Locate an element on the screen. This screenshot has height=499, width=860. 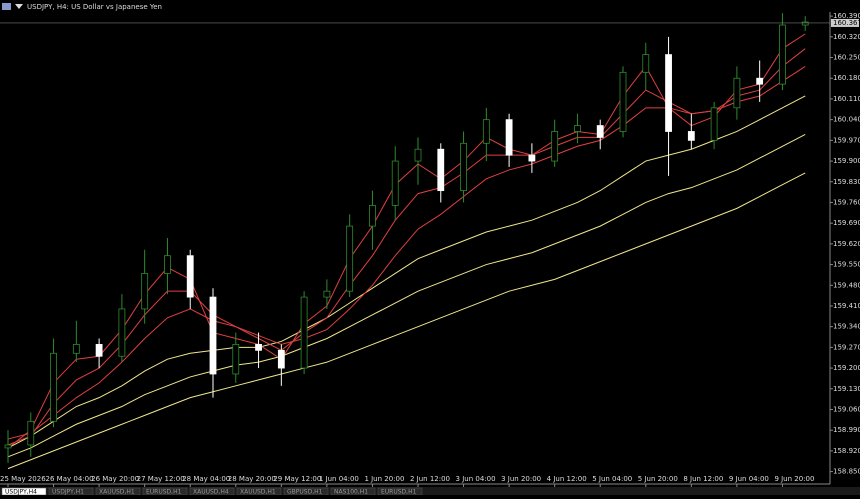
x-tick-label: 3 Jun 04:00 is located at coordinates (476, 479).